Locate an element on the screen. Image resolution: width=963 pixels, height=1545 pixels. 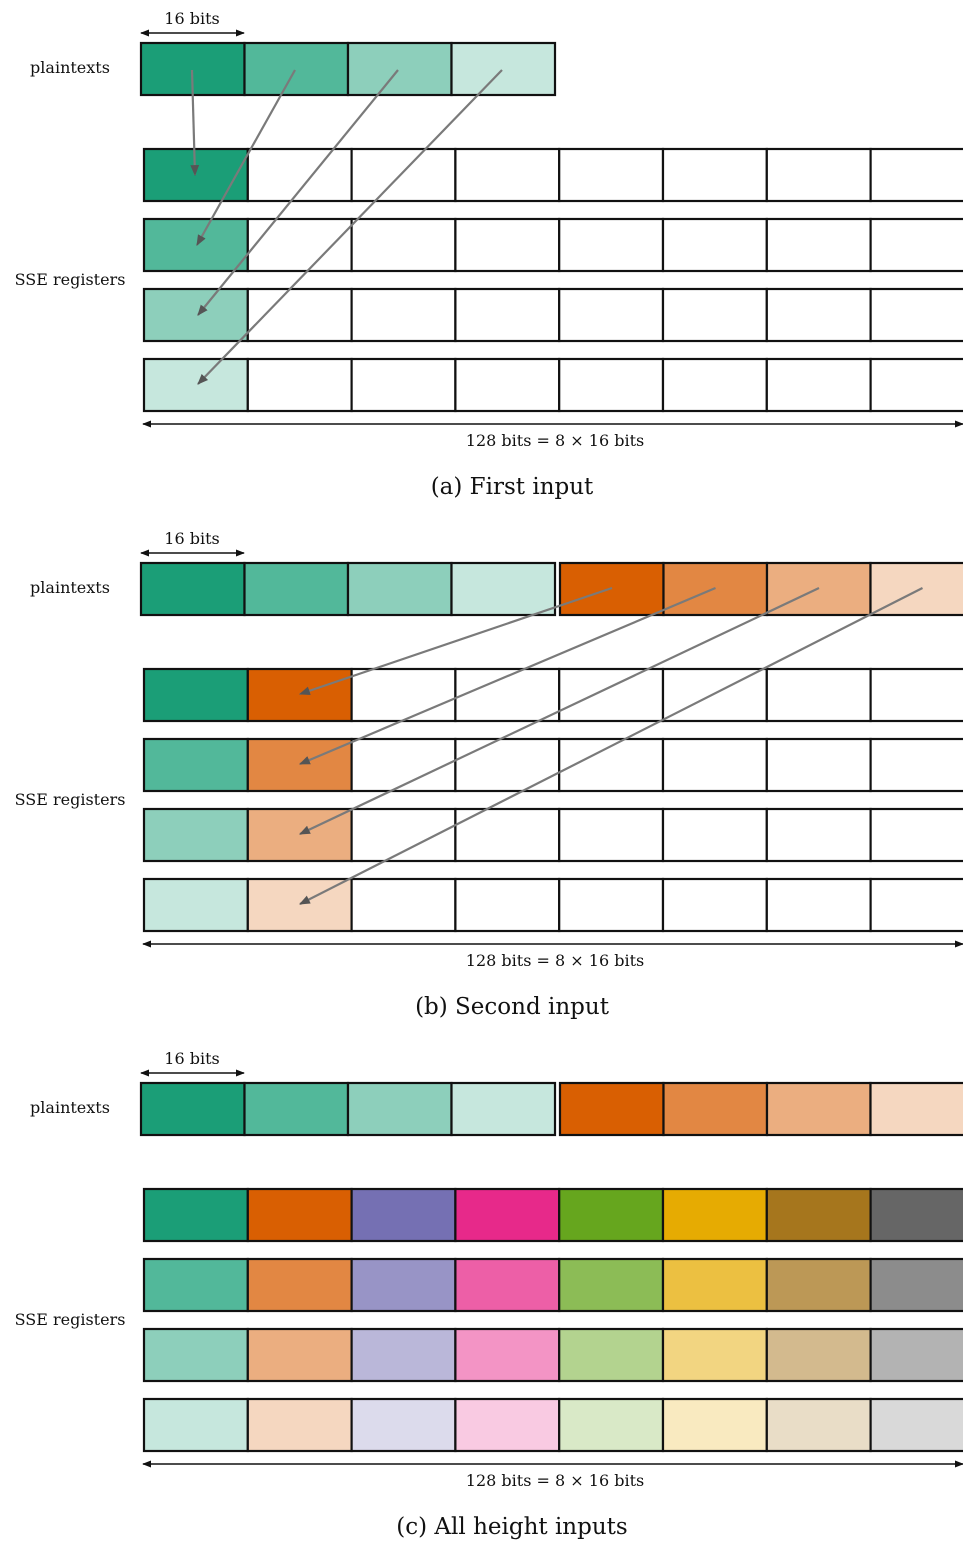
width-128-label: 128 bits = 8 × 16 bits is located at coordinates (555, 440).